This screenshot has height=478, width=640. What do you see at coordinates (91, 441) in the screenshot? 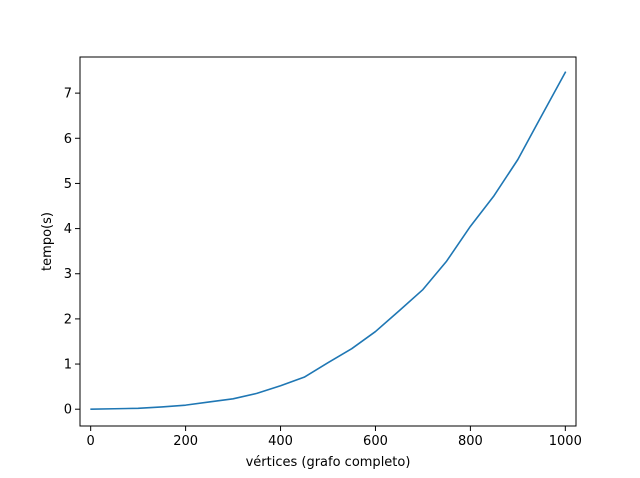
I see `x-tick-label: 0` at bounding box center [91, 441].